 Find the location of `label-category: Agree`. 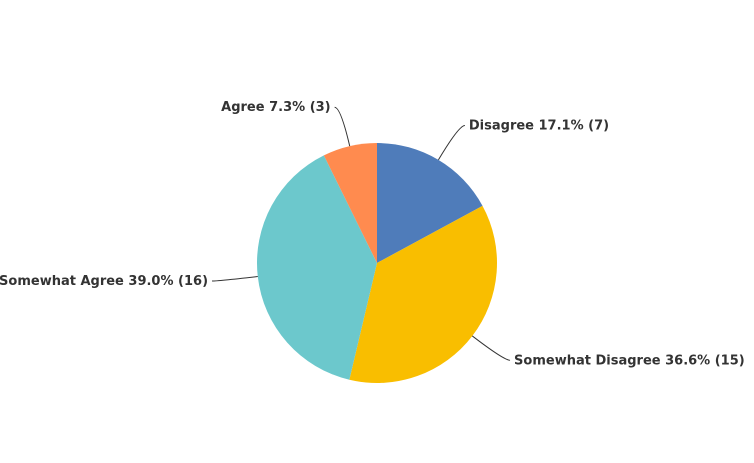

label-category: Agree is located at coordinates (243, 107).